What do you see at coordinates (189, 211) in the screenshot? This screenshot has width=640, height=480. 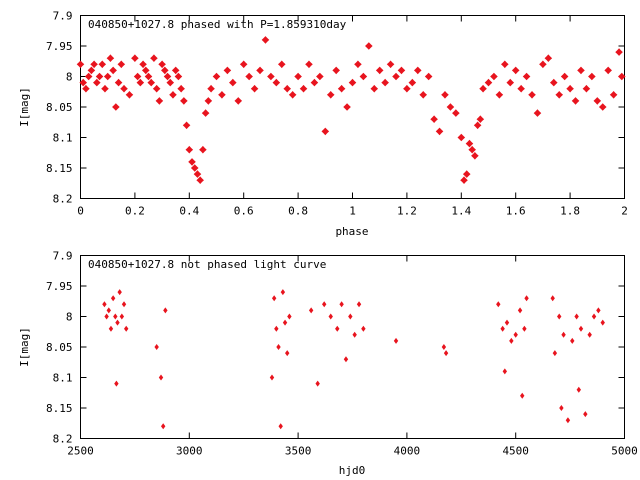 I see `phased-x-tick-label: 0.4` at bounding box center [189, 211].